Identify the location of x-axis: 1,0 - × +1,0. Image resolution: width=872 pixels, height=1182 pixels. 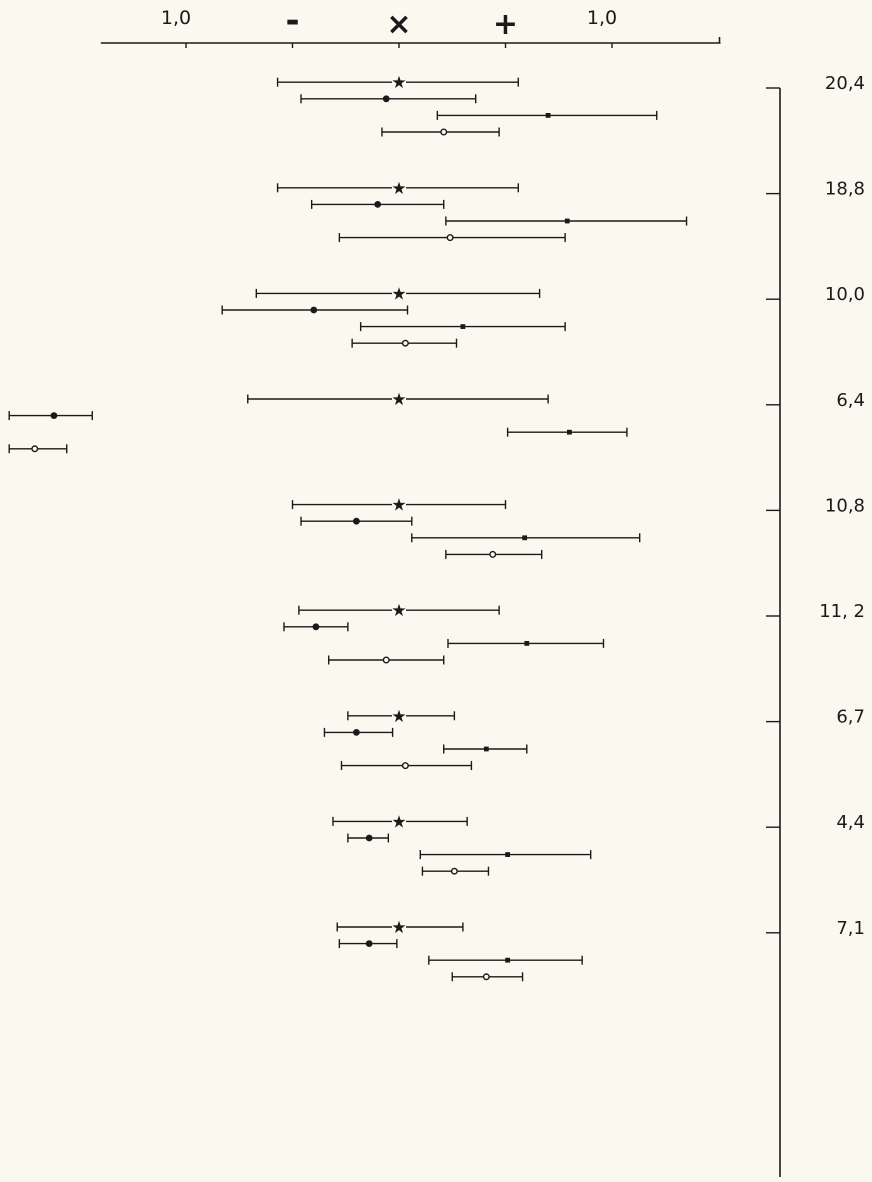
(410, 24).